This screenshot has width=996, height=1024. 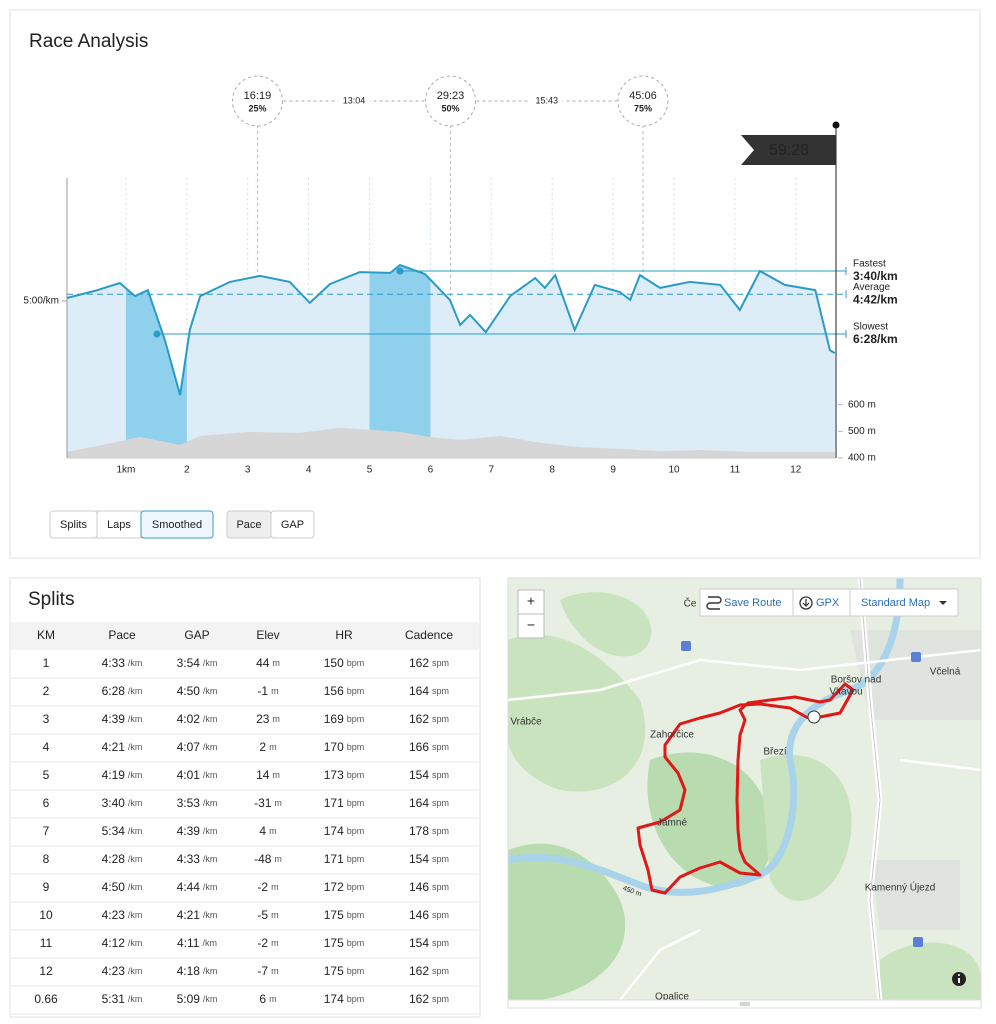 I want to click on highlight-band, so click(x=400, y=361).